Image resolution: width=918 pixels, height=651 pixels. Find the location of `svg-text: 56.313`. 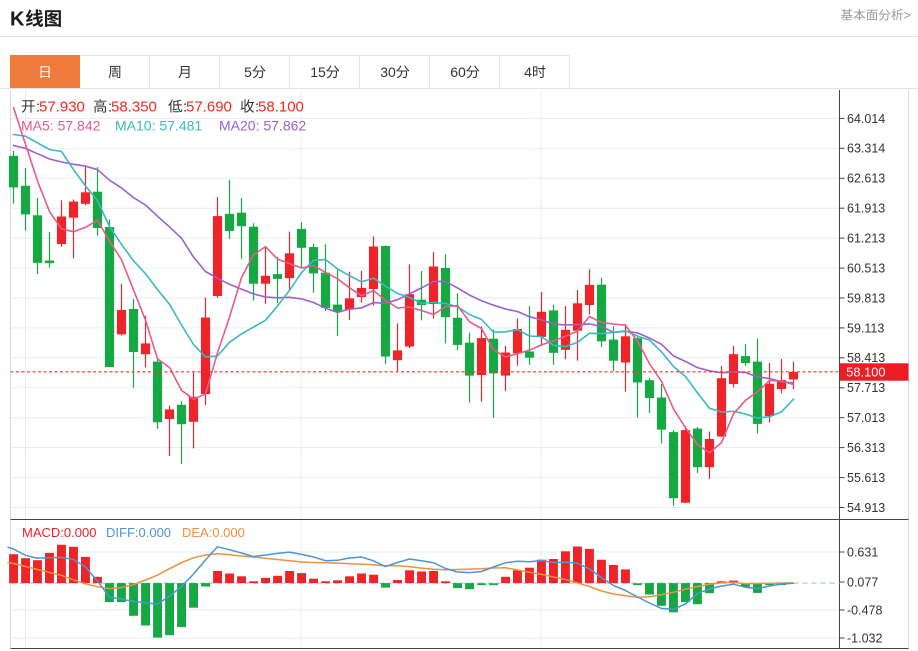

svg-text: 56.313 is located at coordinates (866, 448).